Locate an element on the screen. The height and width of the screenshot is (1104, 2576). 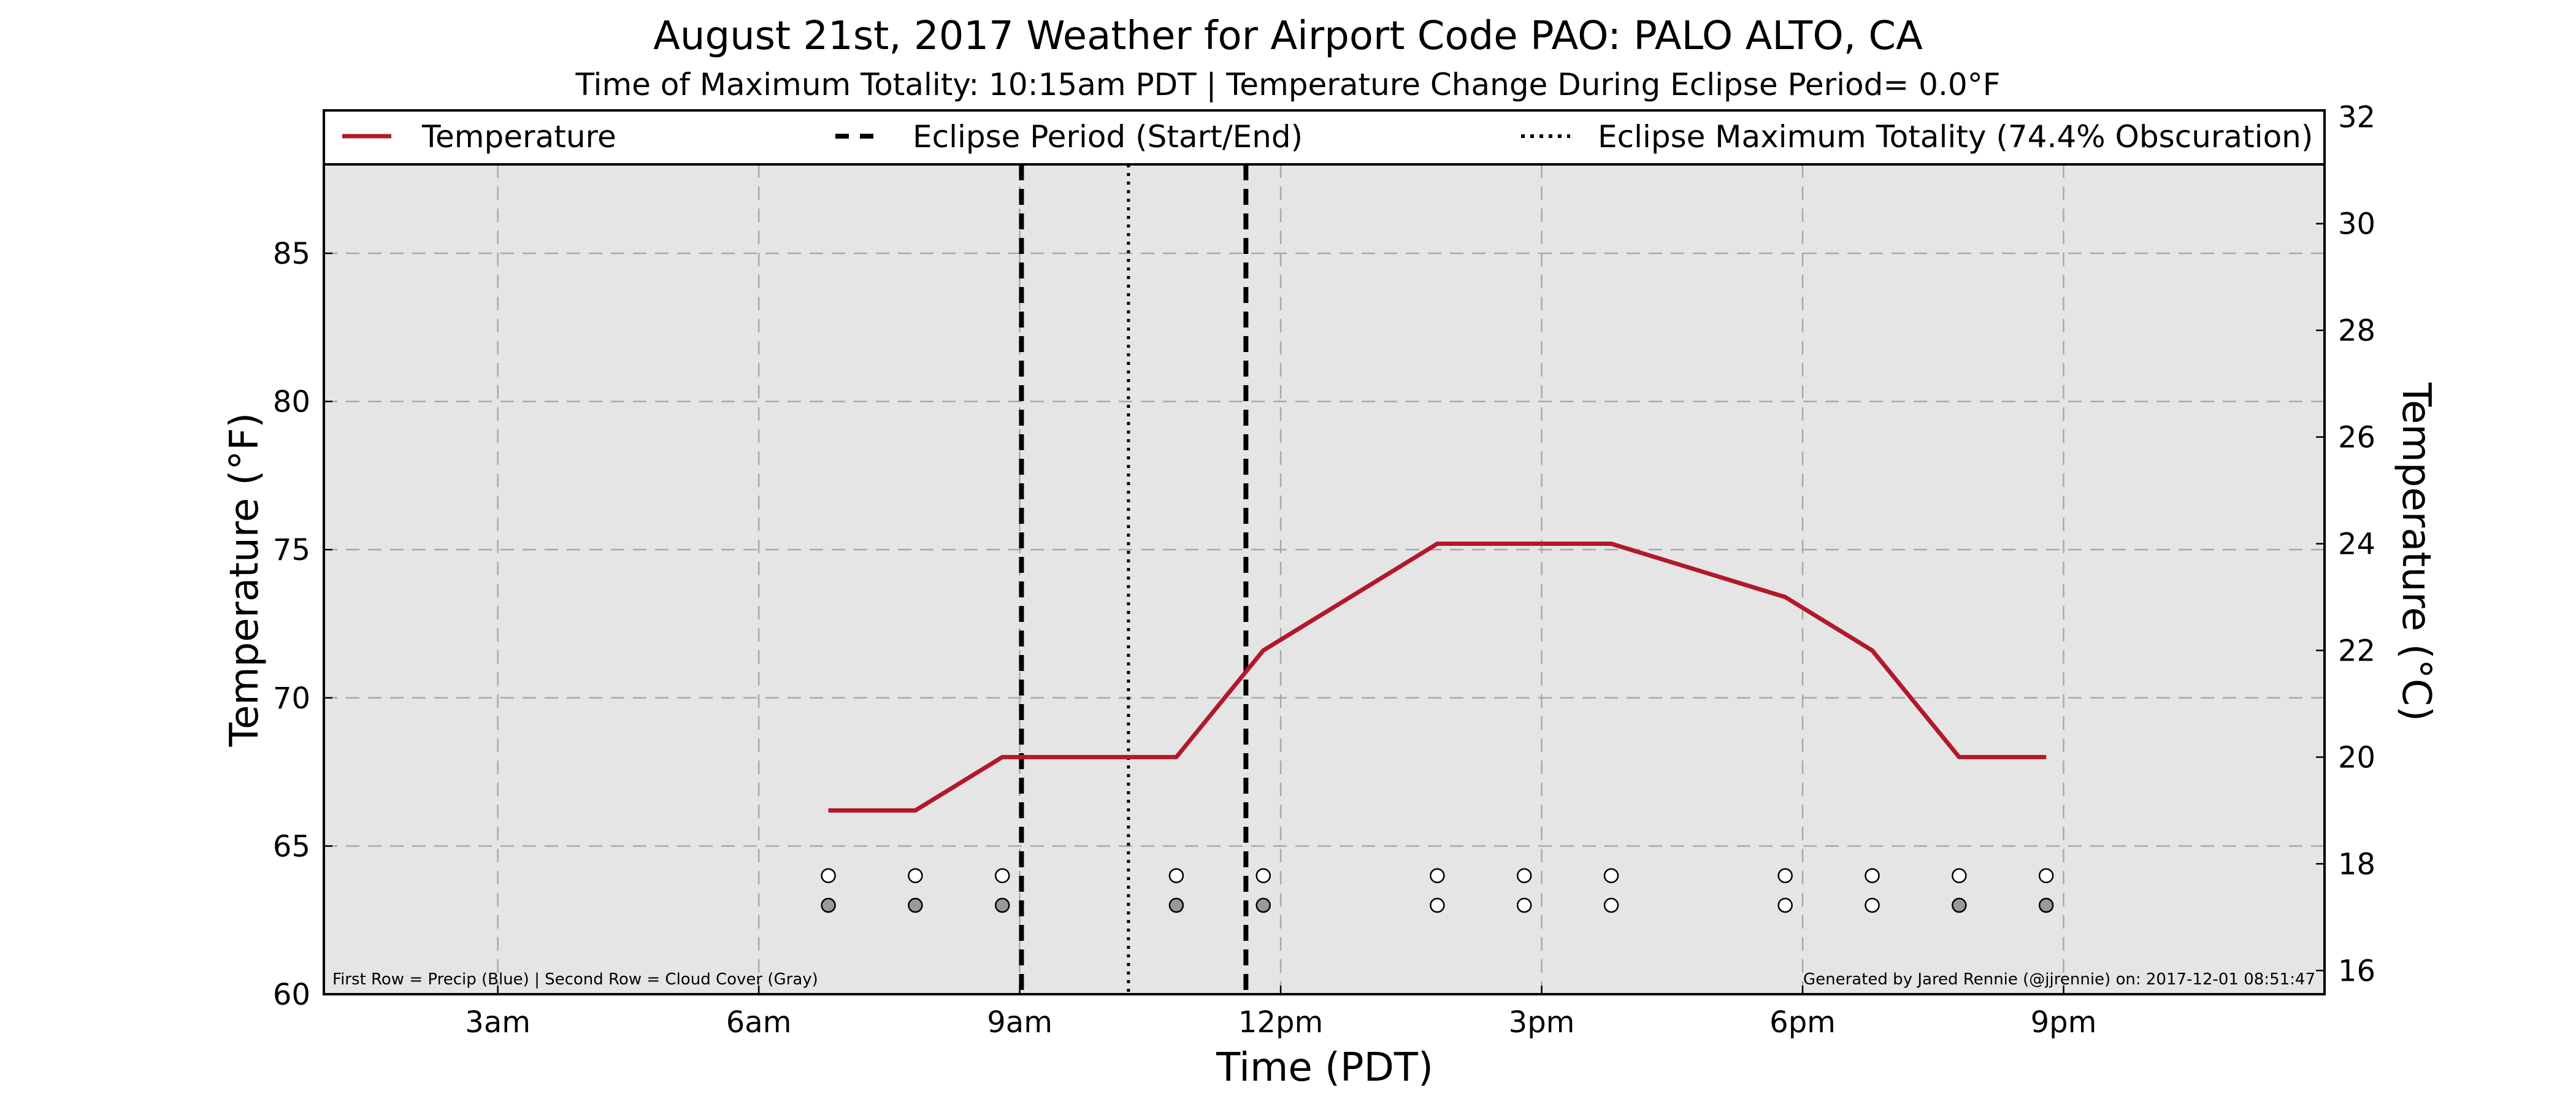
x-tick-label: 6am is located at coordinates (759, 1022).